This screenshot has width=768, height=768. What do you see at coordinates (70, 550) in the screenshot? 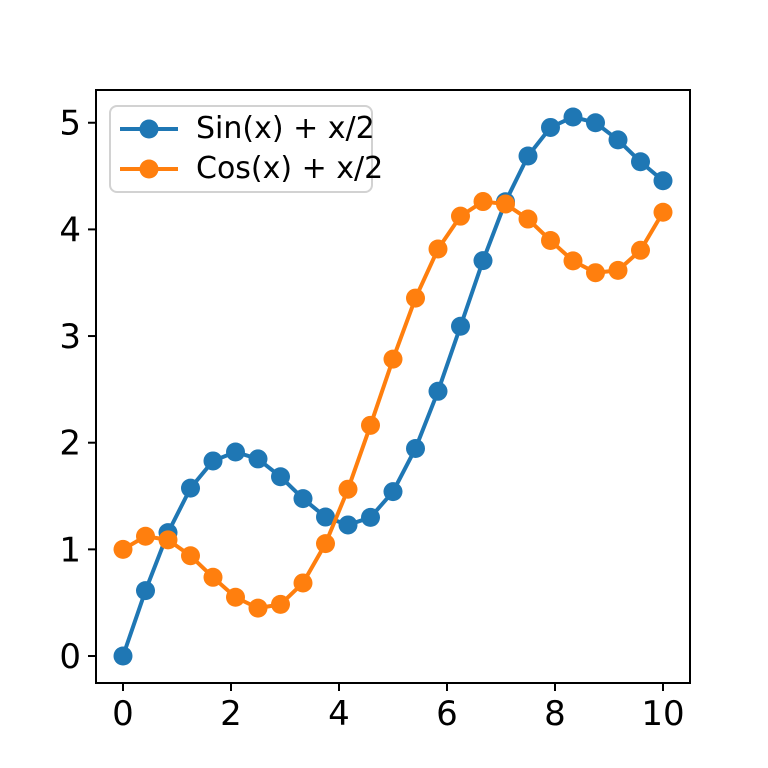
I see `y-tick-label: 1` at bounding box center [70, 550].